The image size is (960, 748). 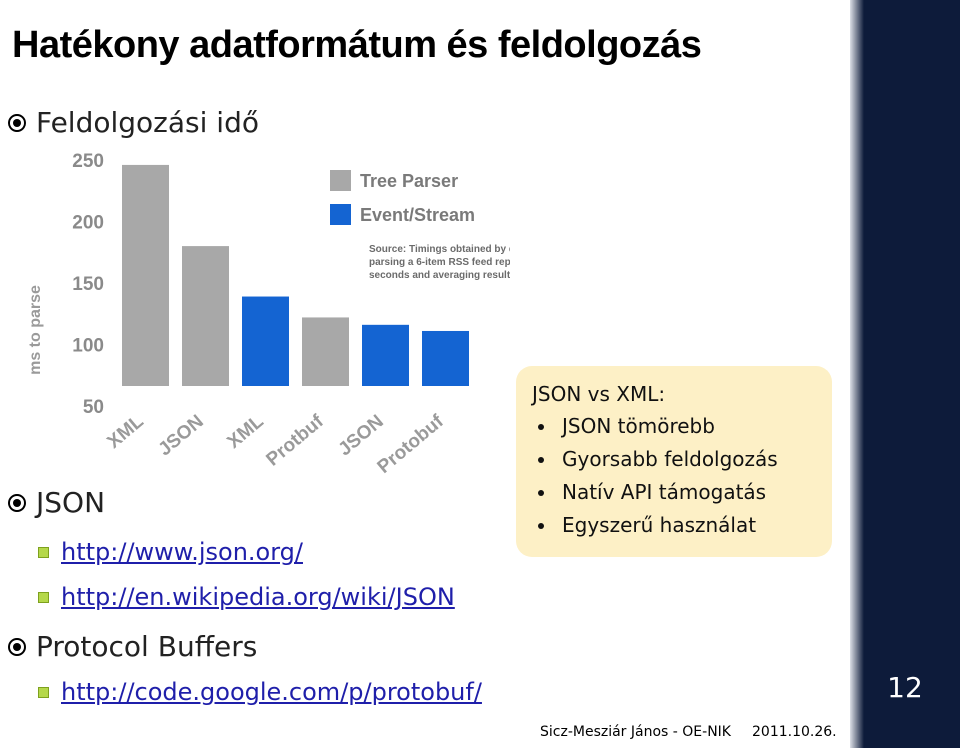 What do you see at coordinates (88, 161) in the screenshot?
I see `y-tick-label: 250` at bounding box center [88, 161].